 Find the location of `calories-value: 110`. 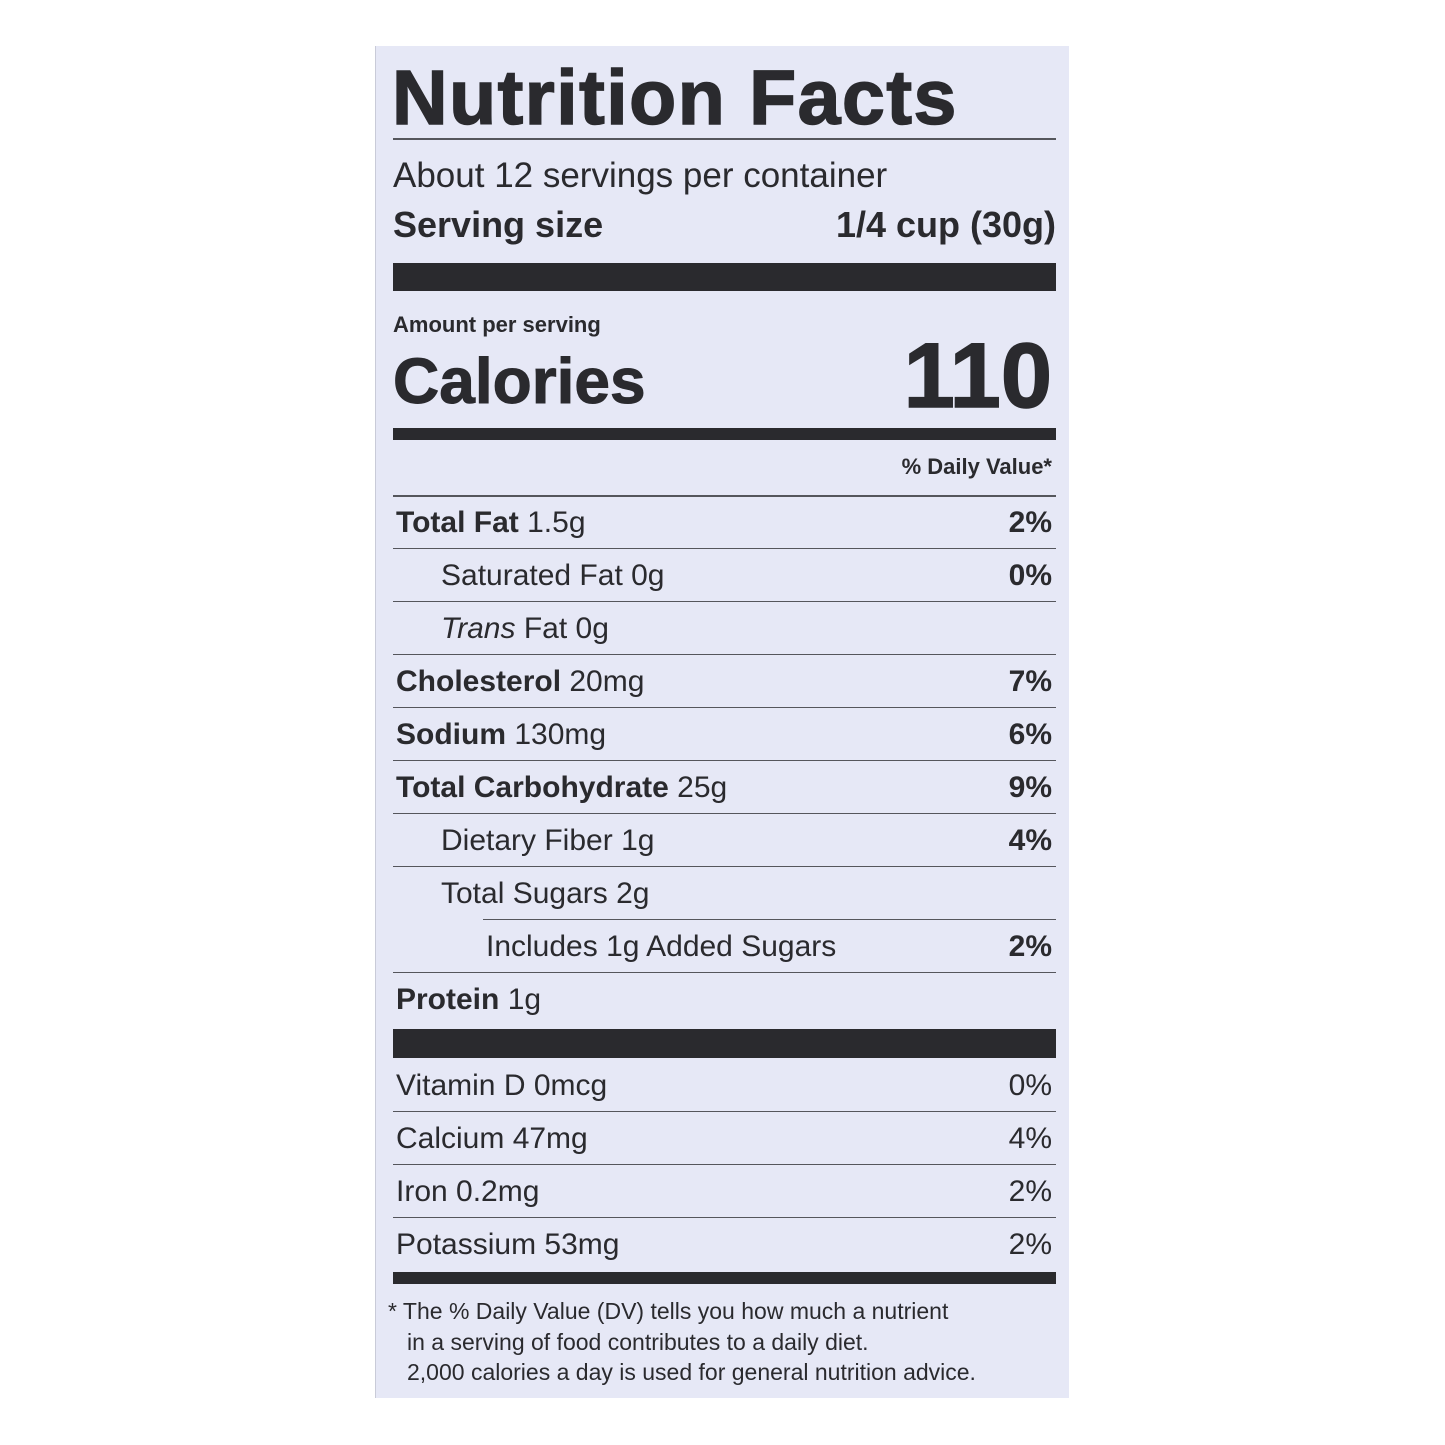

calories-value: 110 is located at coordinates (978, 376).